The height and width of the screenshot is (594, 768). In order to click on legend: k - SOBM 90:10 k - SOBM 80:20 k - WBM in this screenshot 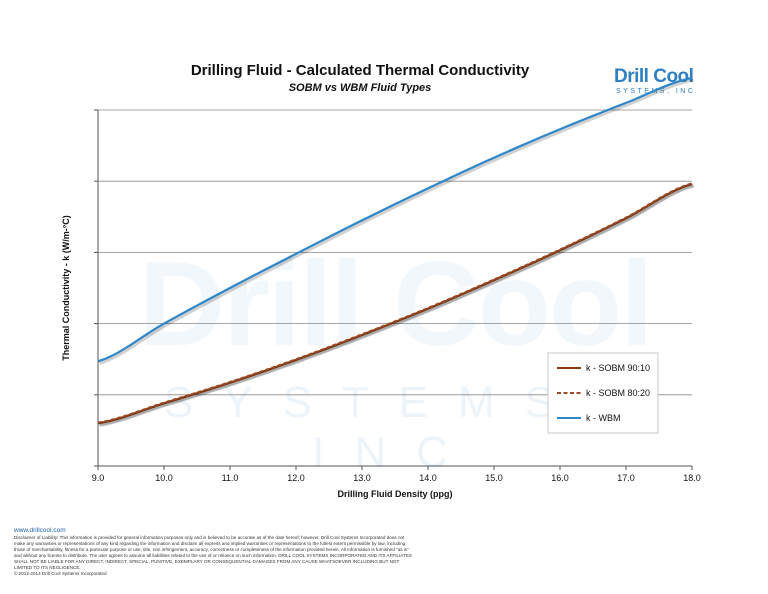, I will do `click(603, 393)`.